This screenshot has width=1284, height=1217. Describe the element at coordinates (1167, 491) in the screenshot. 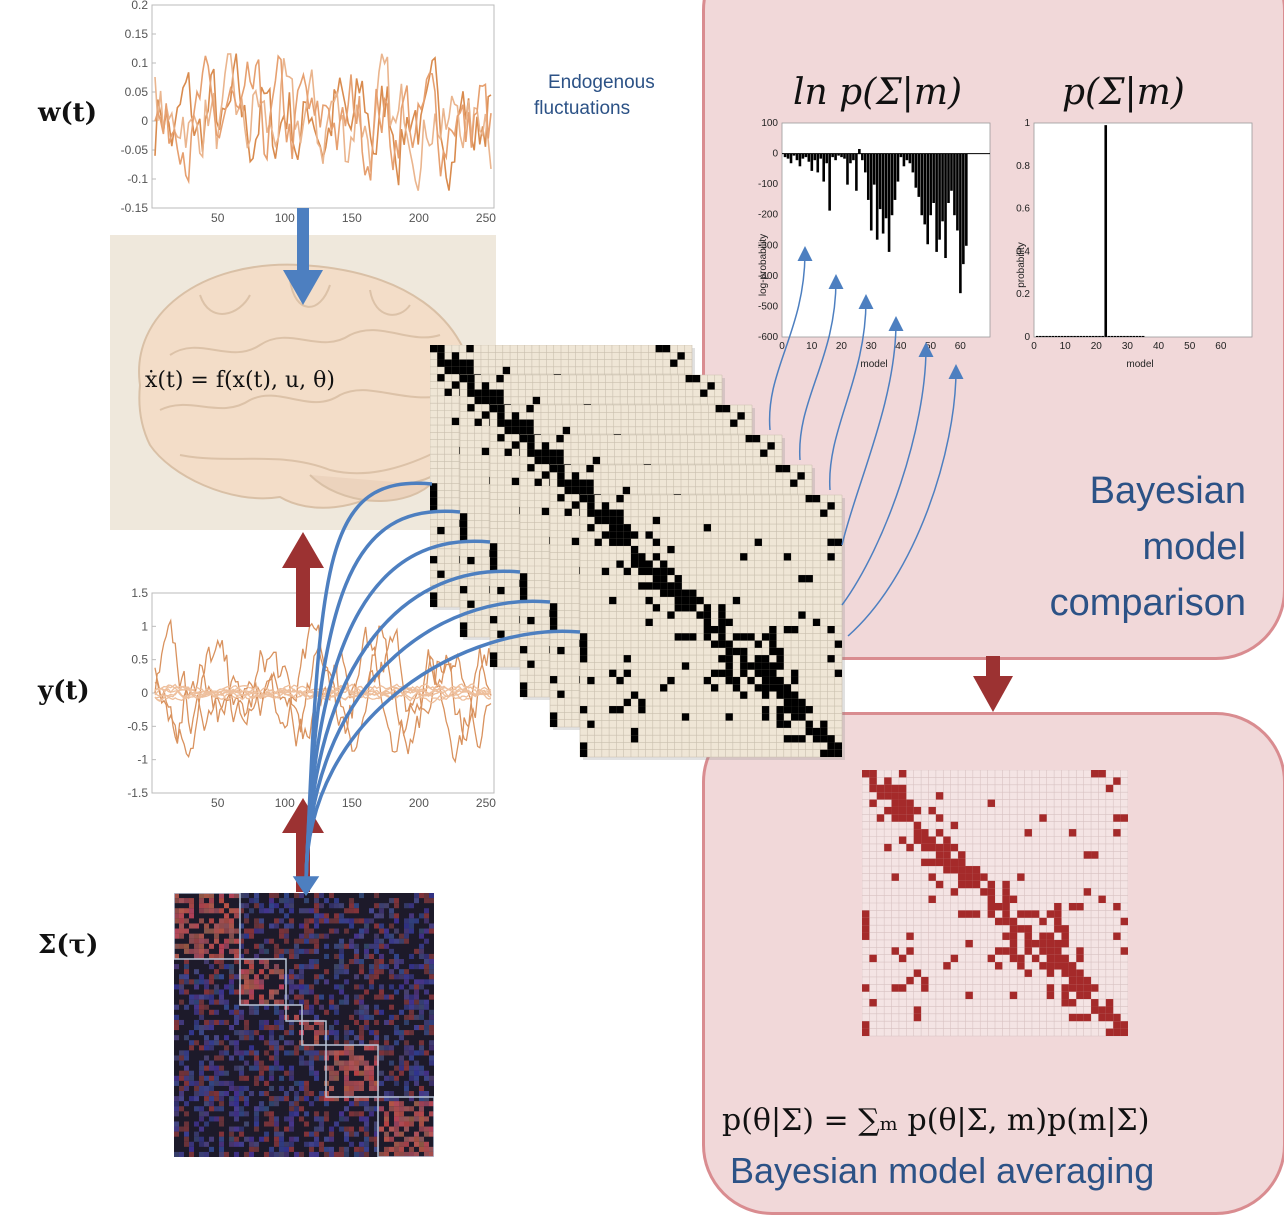

I see `bmc-line-1: Bayesian` at that location.